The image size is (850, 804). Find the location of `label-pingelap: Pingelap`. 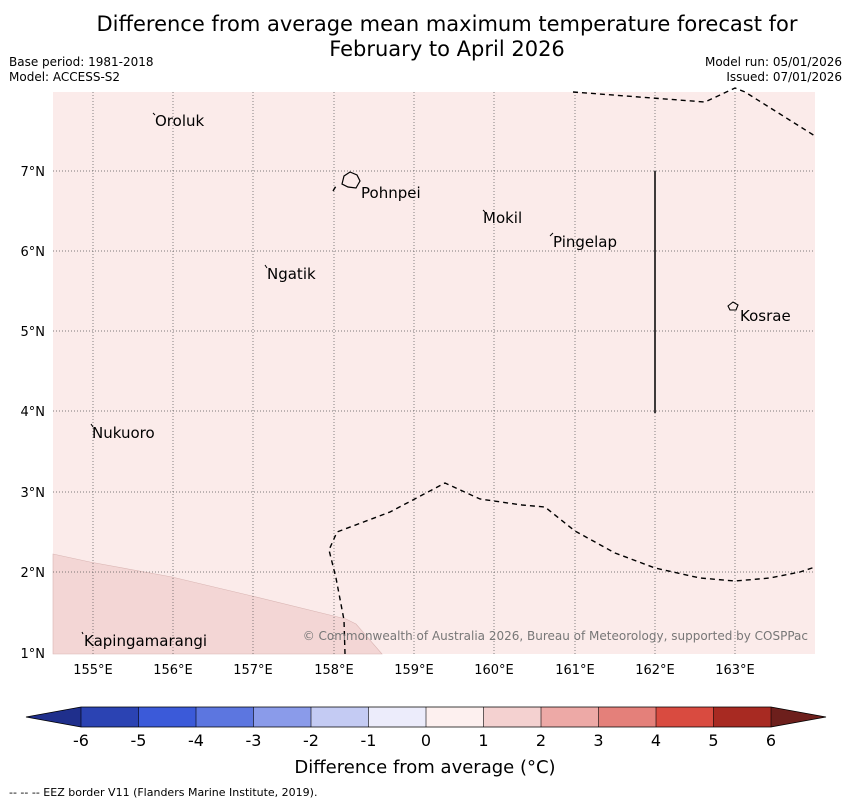

label-pingelap: Pingelap is located at coordinates (585, 242).